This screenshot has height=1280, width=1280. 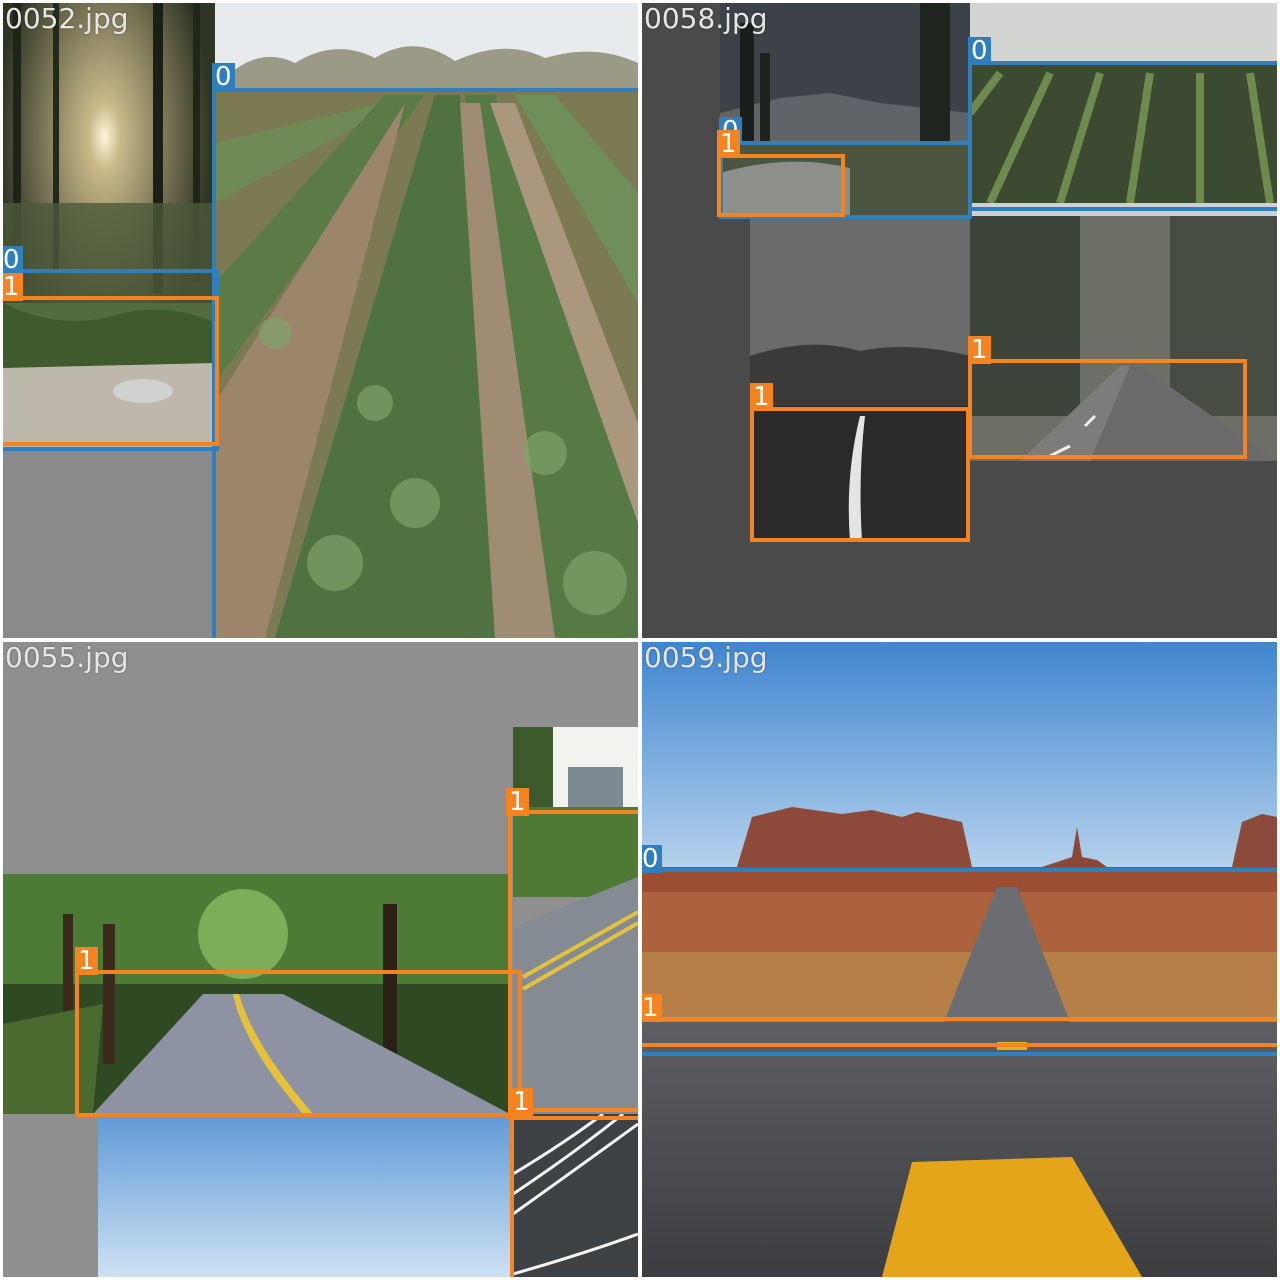 I want to click on tree-lined-road-photo, so click(x=1123, y=338).